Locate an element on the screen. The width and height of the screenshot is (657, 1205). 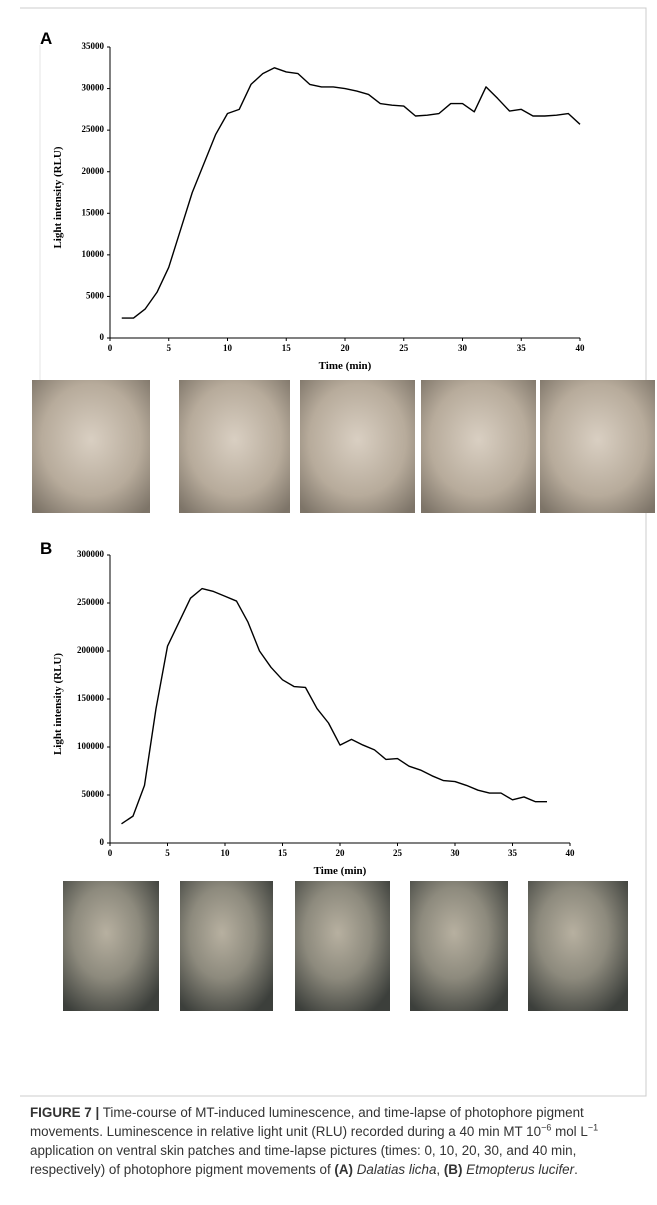
panel-label: A is located at coordinates (46, 38).